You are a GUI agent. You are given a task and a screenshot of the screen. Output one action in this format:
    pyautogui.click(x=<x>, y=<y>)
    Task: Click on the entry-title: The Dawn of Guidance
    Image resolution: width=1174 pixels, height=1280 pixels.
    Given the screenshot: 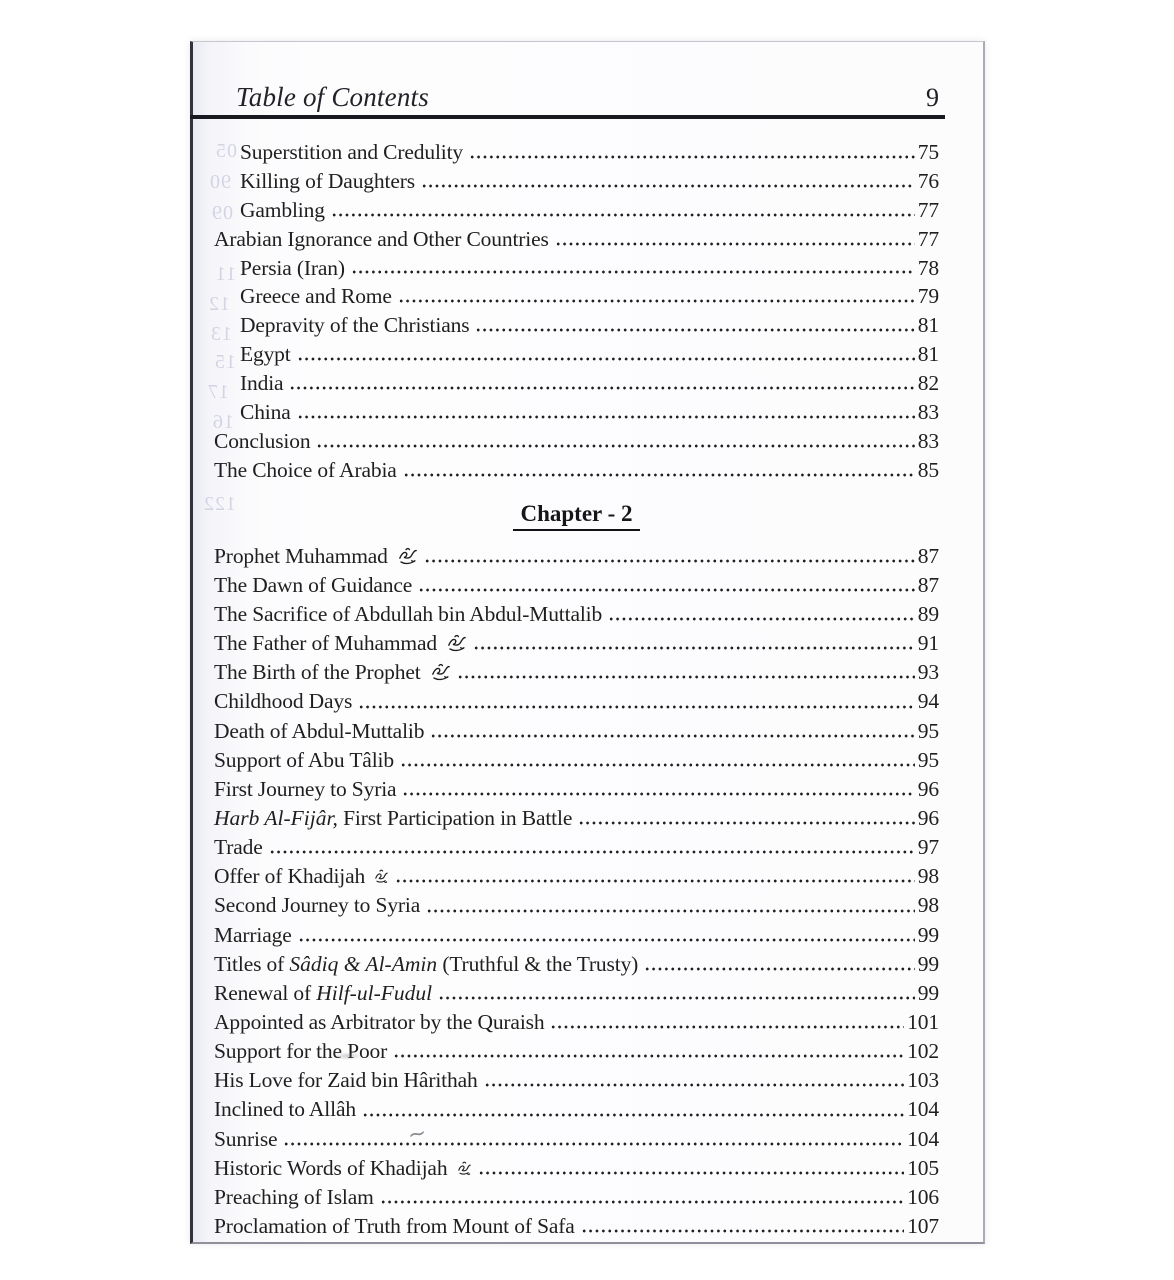 What is the action you would take?
    pyautogui.click(x=313, y=584)
    